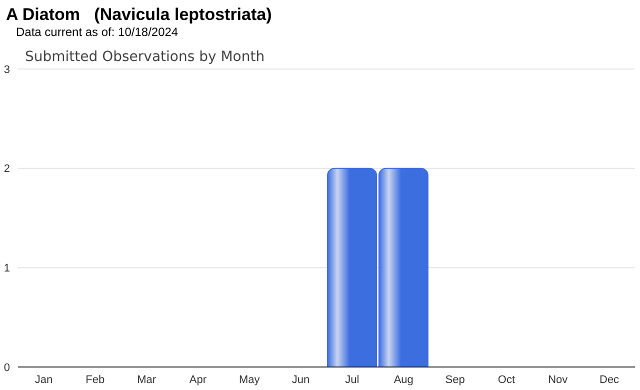 The width and height of the screenshot is (640, 390). What do you see at coordinates (146, 380) in the screenshot?
I see `x-tick-label: Mar` at bounding box center [146, 380].